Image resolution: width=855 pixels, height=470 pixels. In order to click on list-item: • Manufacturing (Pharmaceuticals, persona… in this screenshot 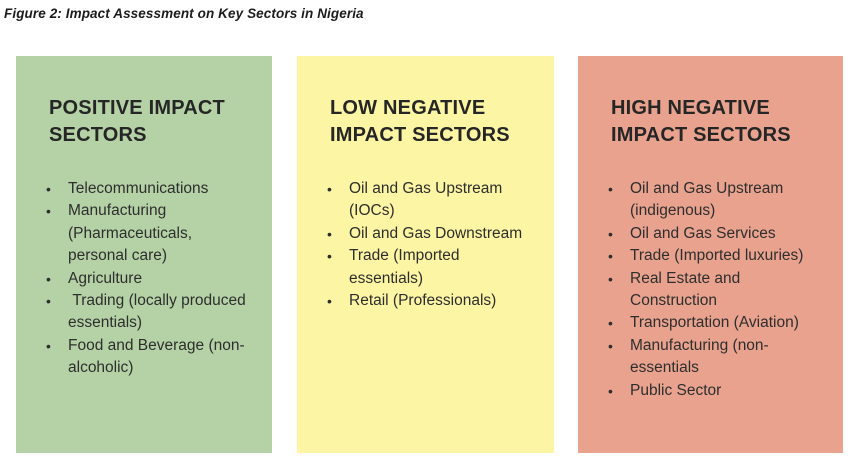, I will do `click(148, 233)`.